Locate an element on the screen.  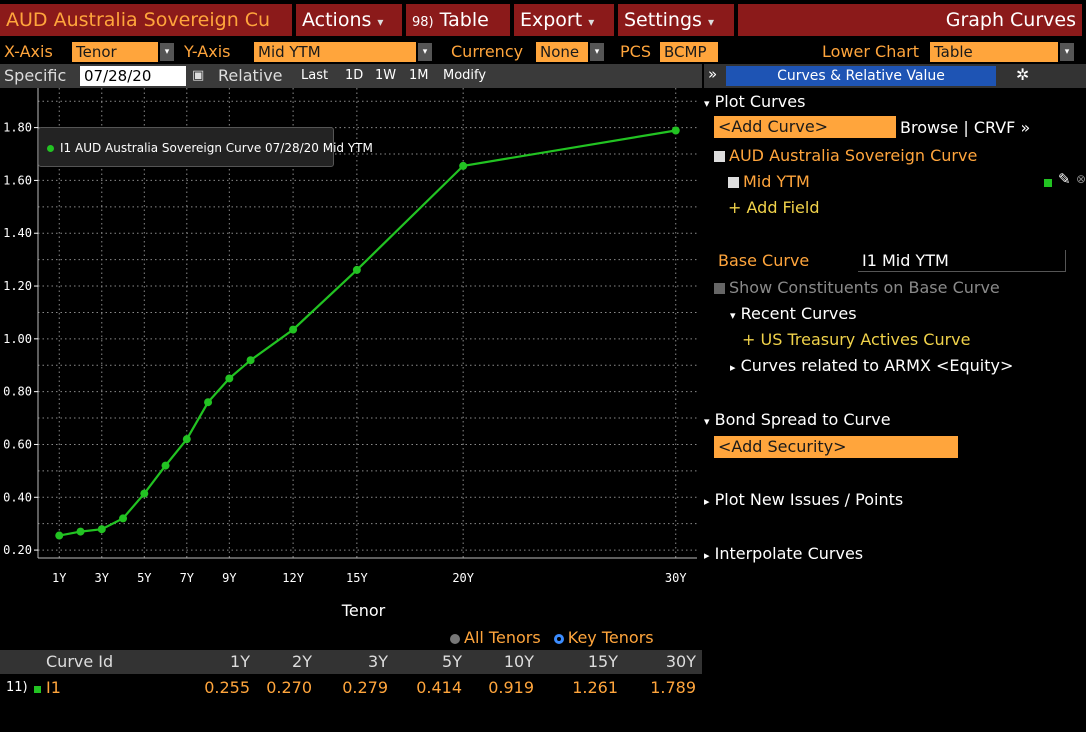
header-3y: 3Y is located at coordinates (378, 661).